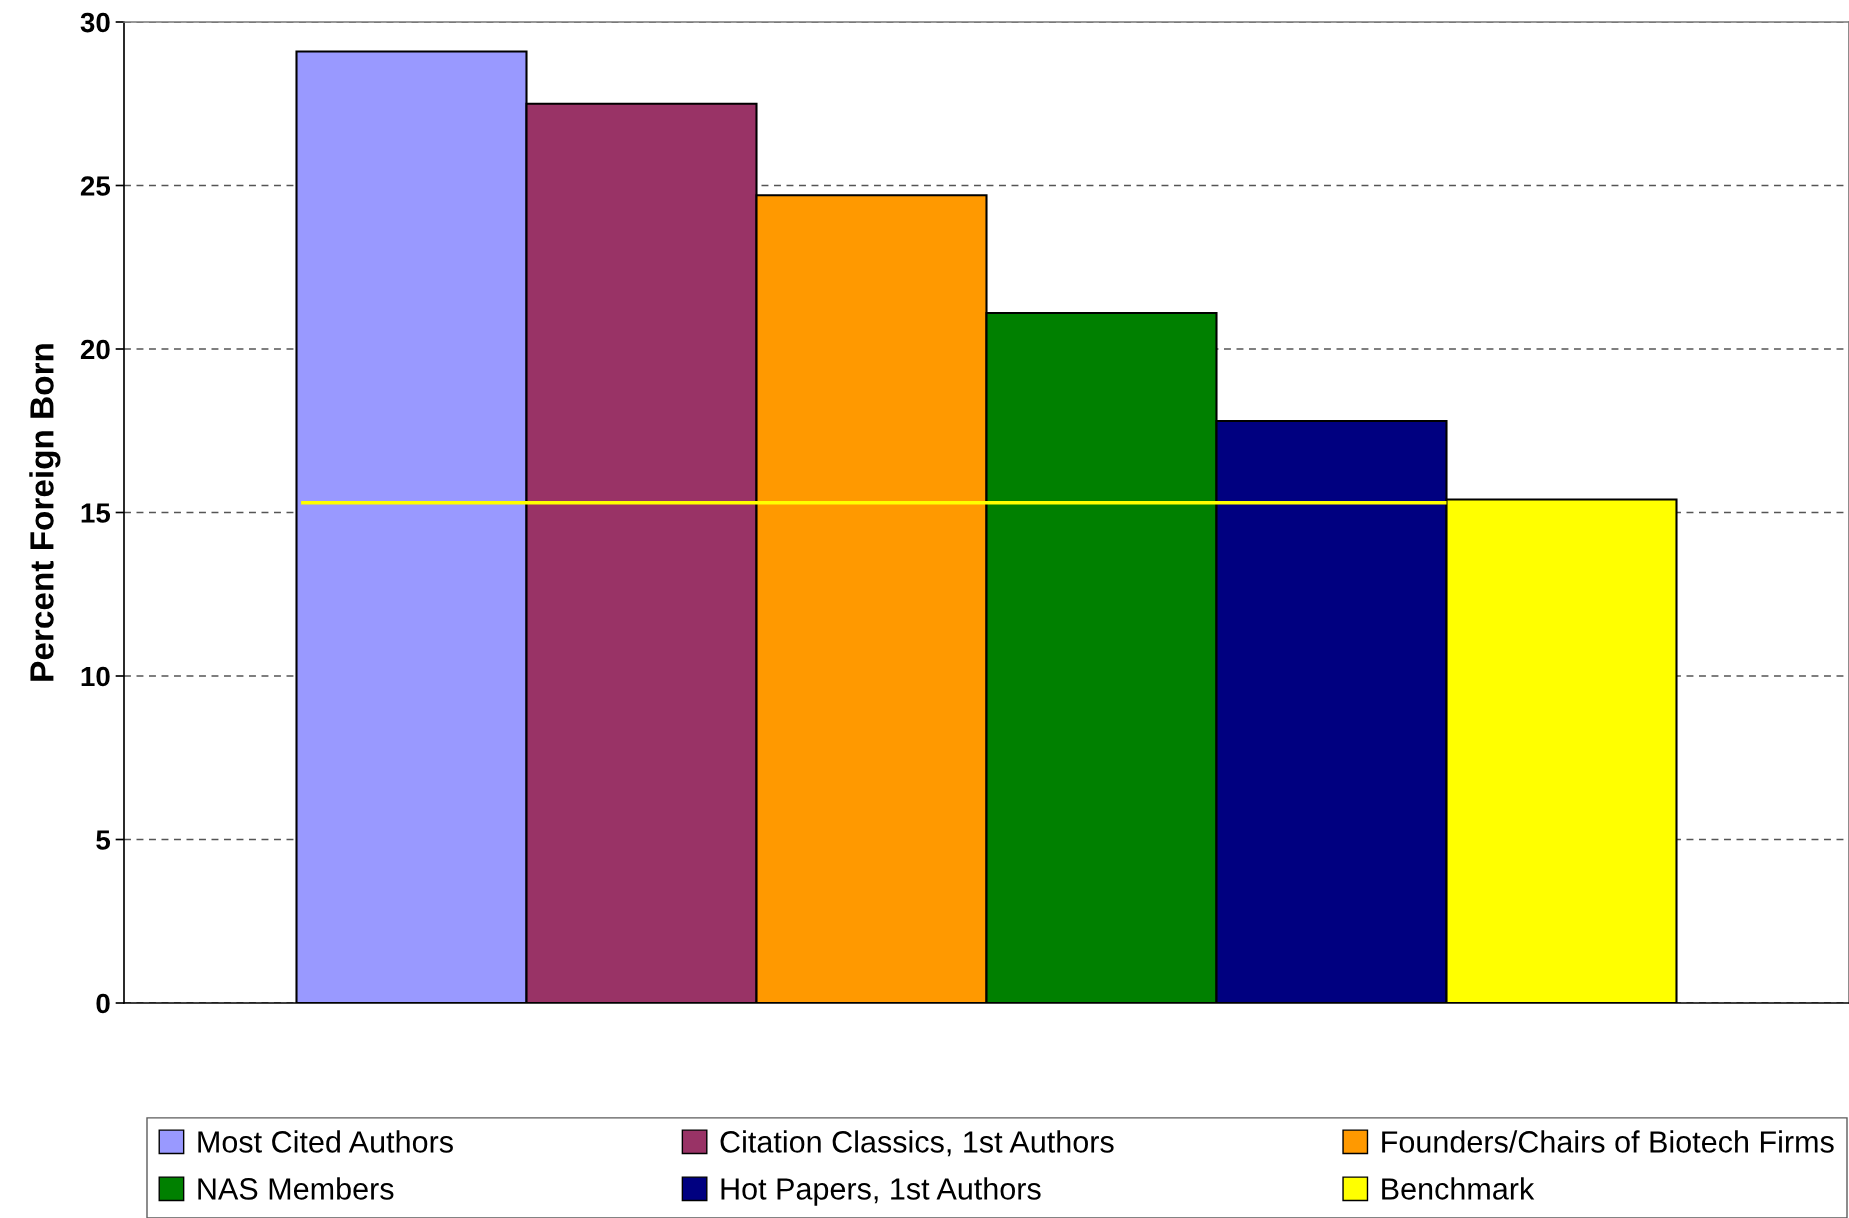 The width and height of the screenshot is (1849, 1218). Describe the element at coordinates (45, 512) in the screenshot. I see `y-axis-title: Percent Foreign Born` at that location.